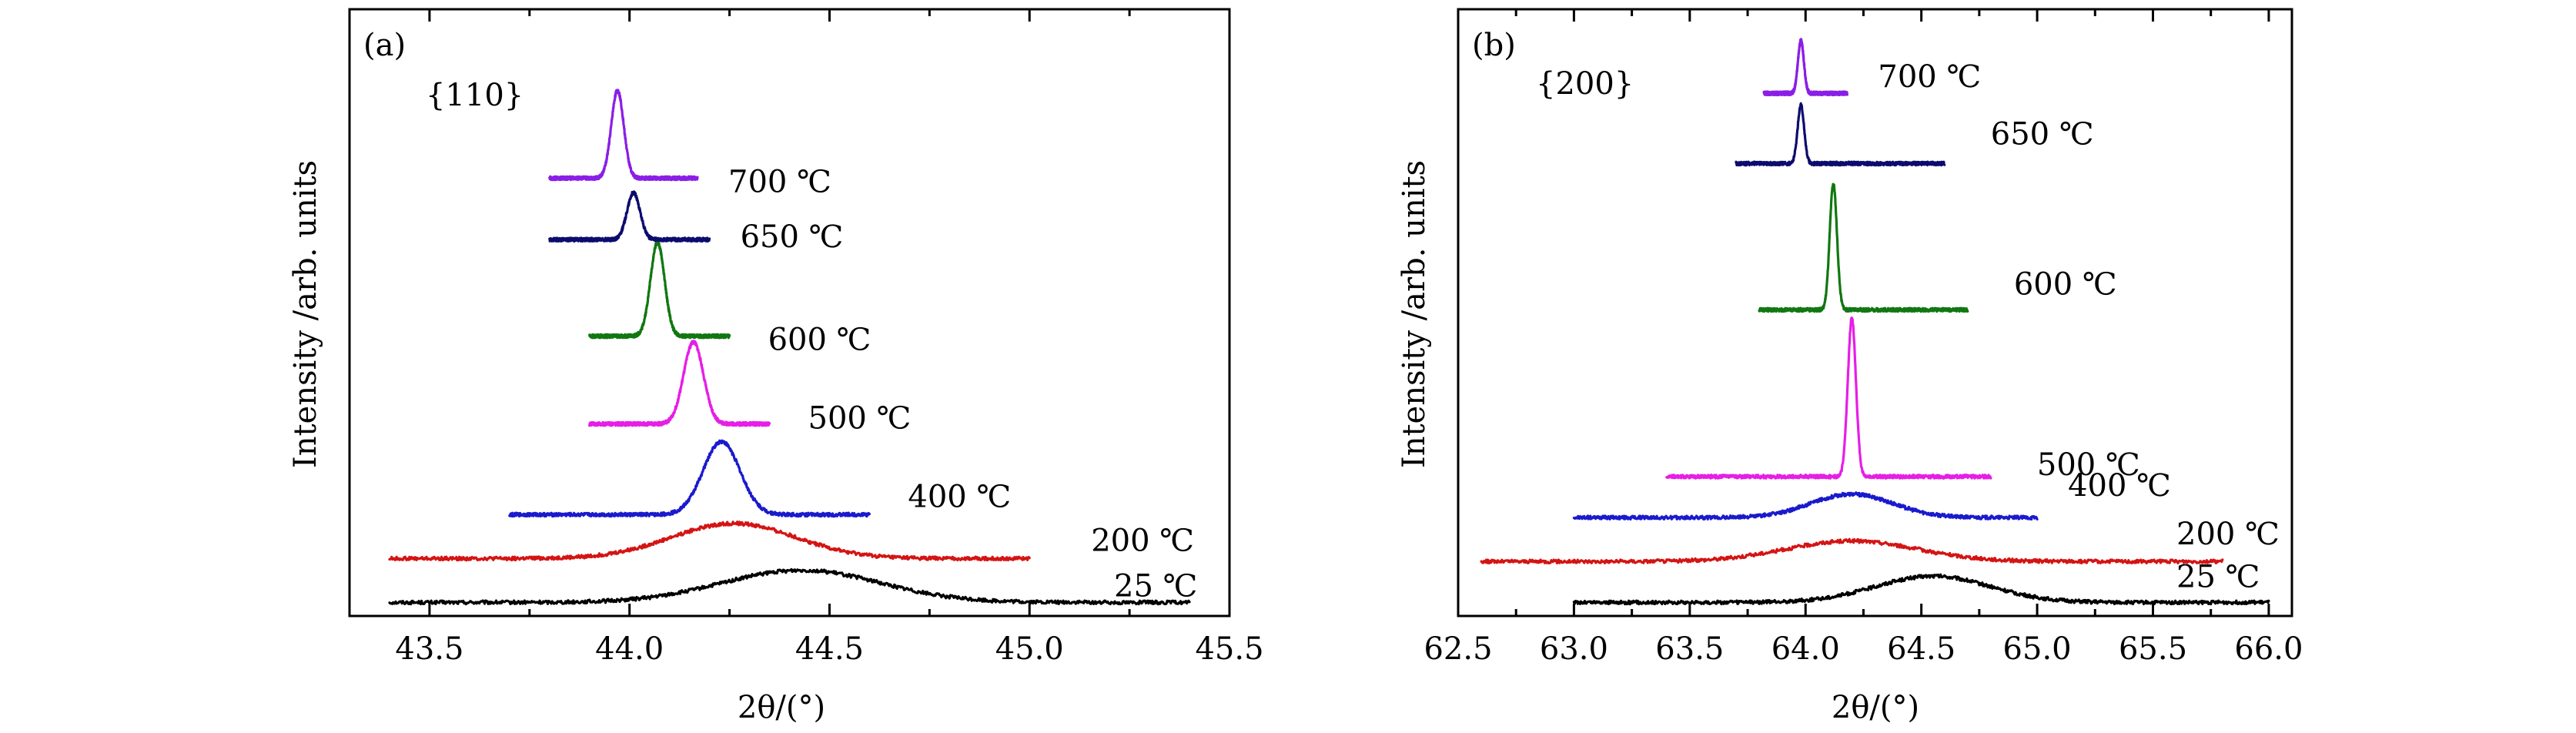 Image resolution: width=2576 pixels, height=733 pixels. I want to click on panel-b-x-axis-title: 2θ/(°), so click(1876, 707).